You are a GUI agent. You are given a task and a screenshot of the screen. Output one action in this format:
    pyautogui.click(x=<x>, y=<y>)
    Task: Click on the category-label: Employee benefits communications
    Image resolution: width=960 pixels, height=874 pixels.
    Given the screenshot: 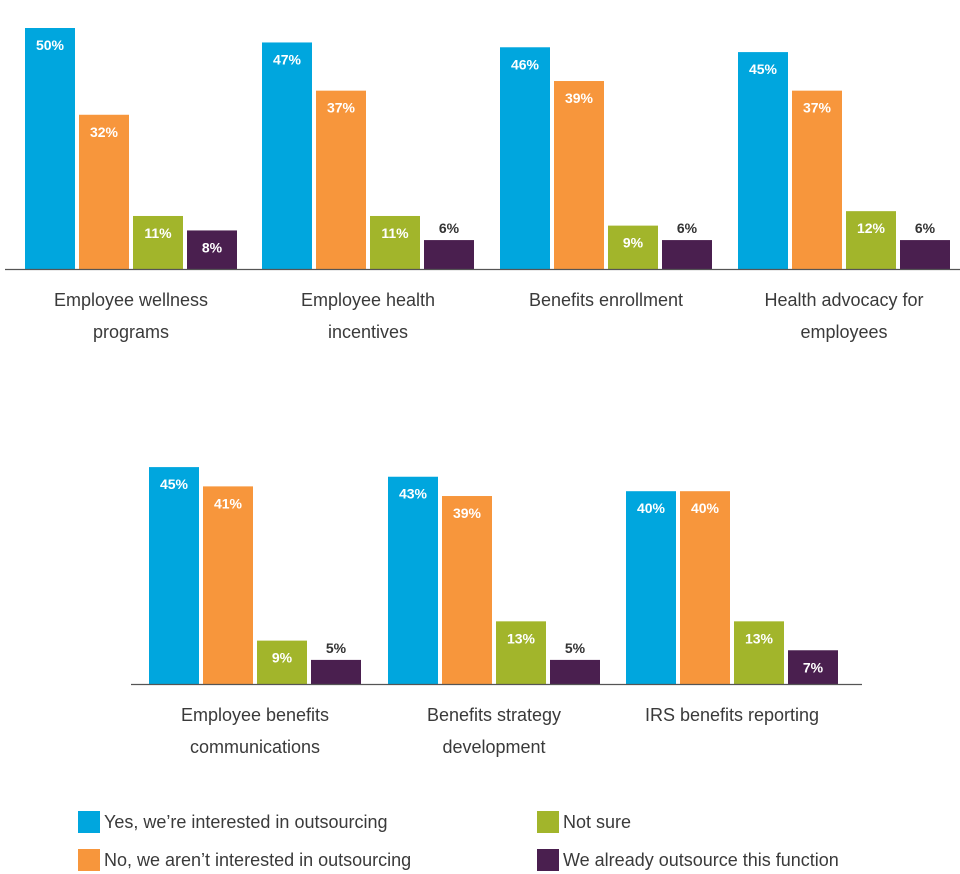 What is the action you would take?
    pyautogui.click(x=255, y=731)
    